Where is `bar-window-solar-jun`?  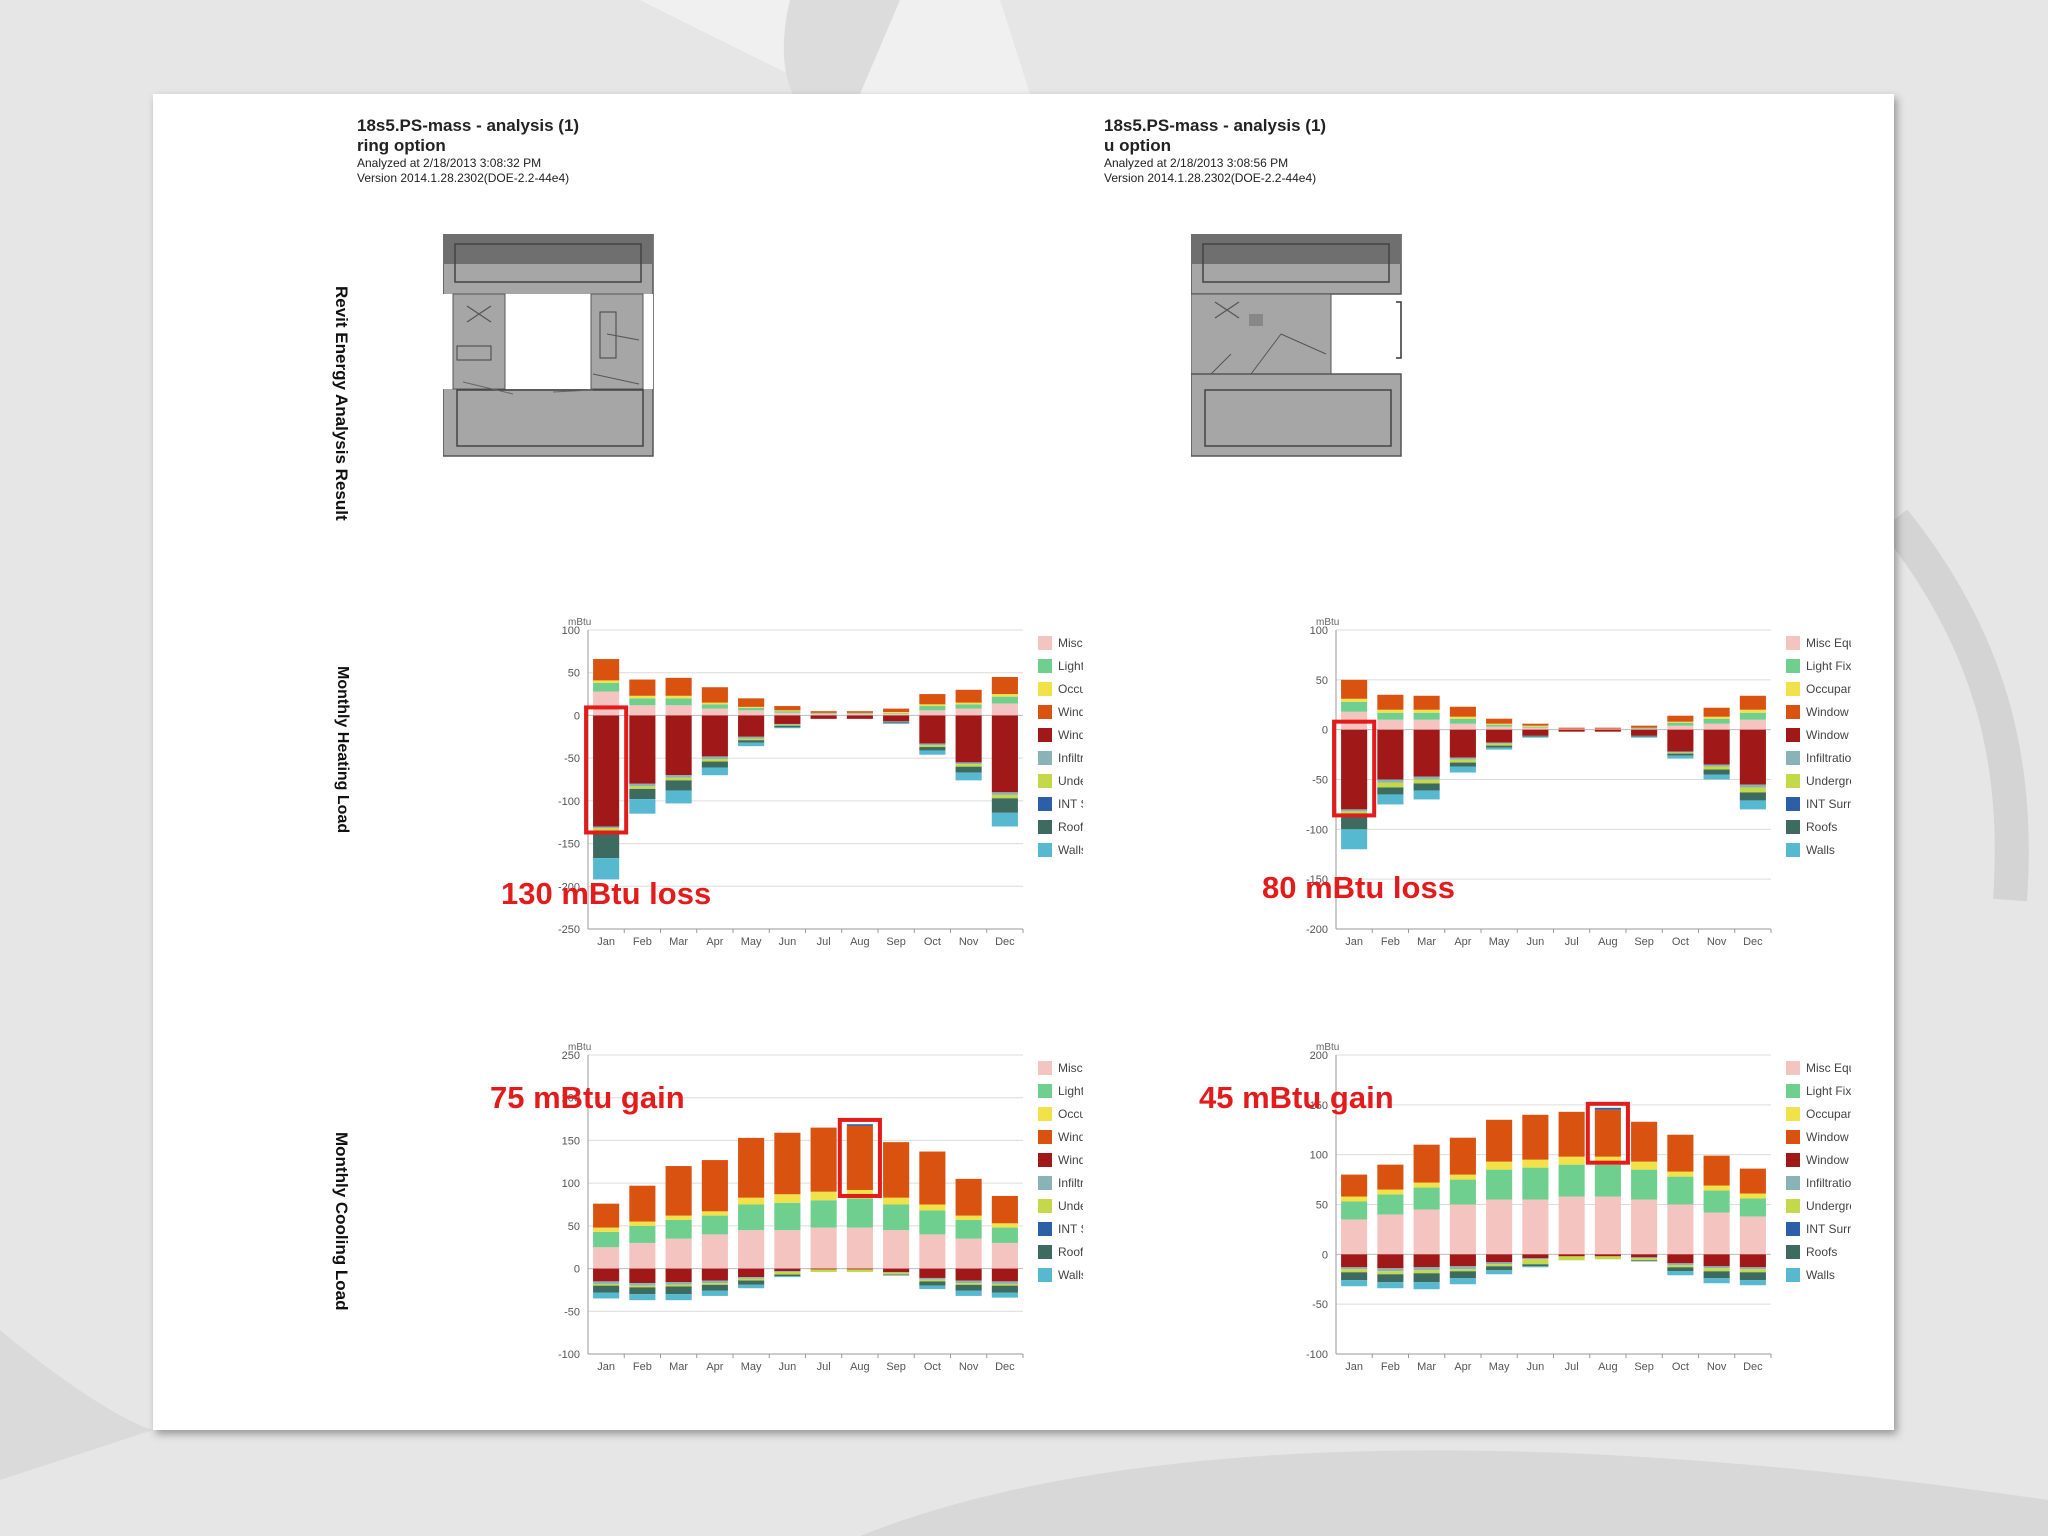 bar-window-solar-jun is located at coordinates (787, 708).